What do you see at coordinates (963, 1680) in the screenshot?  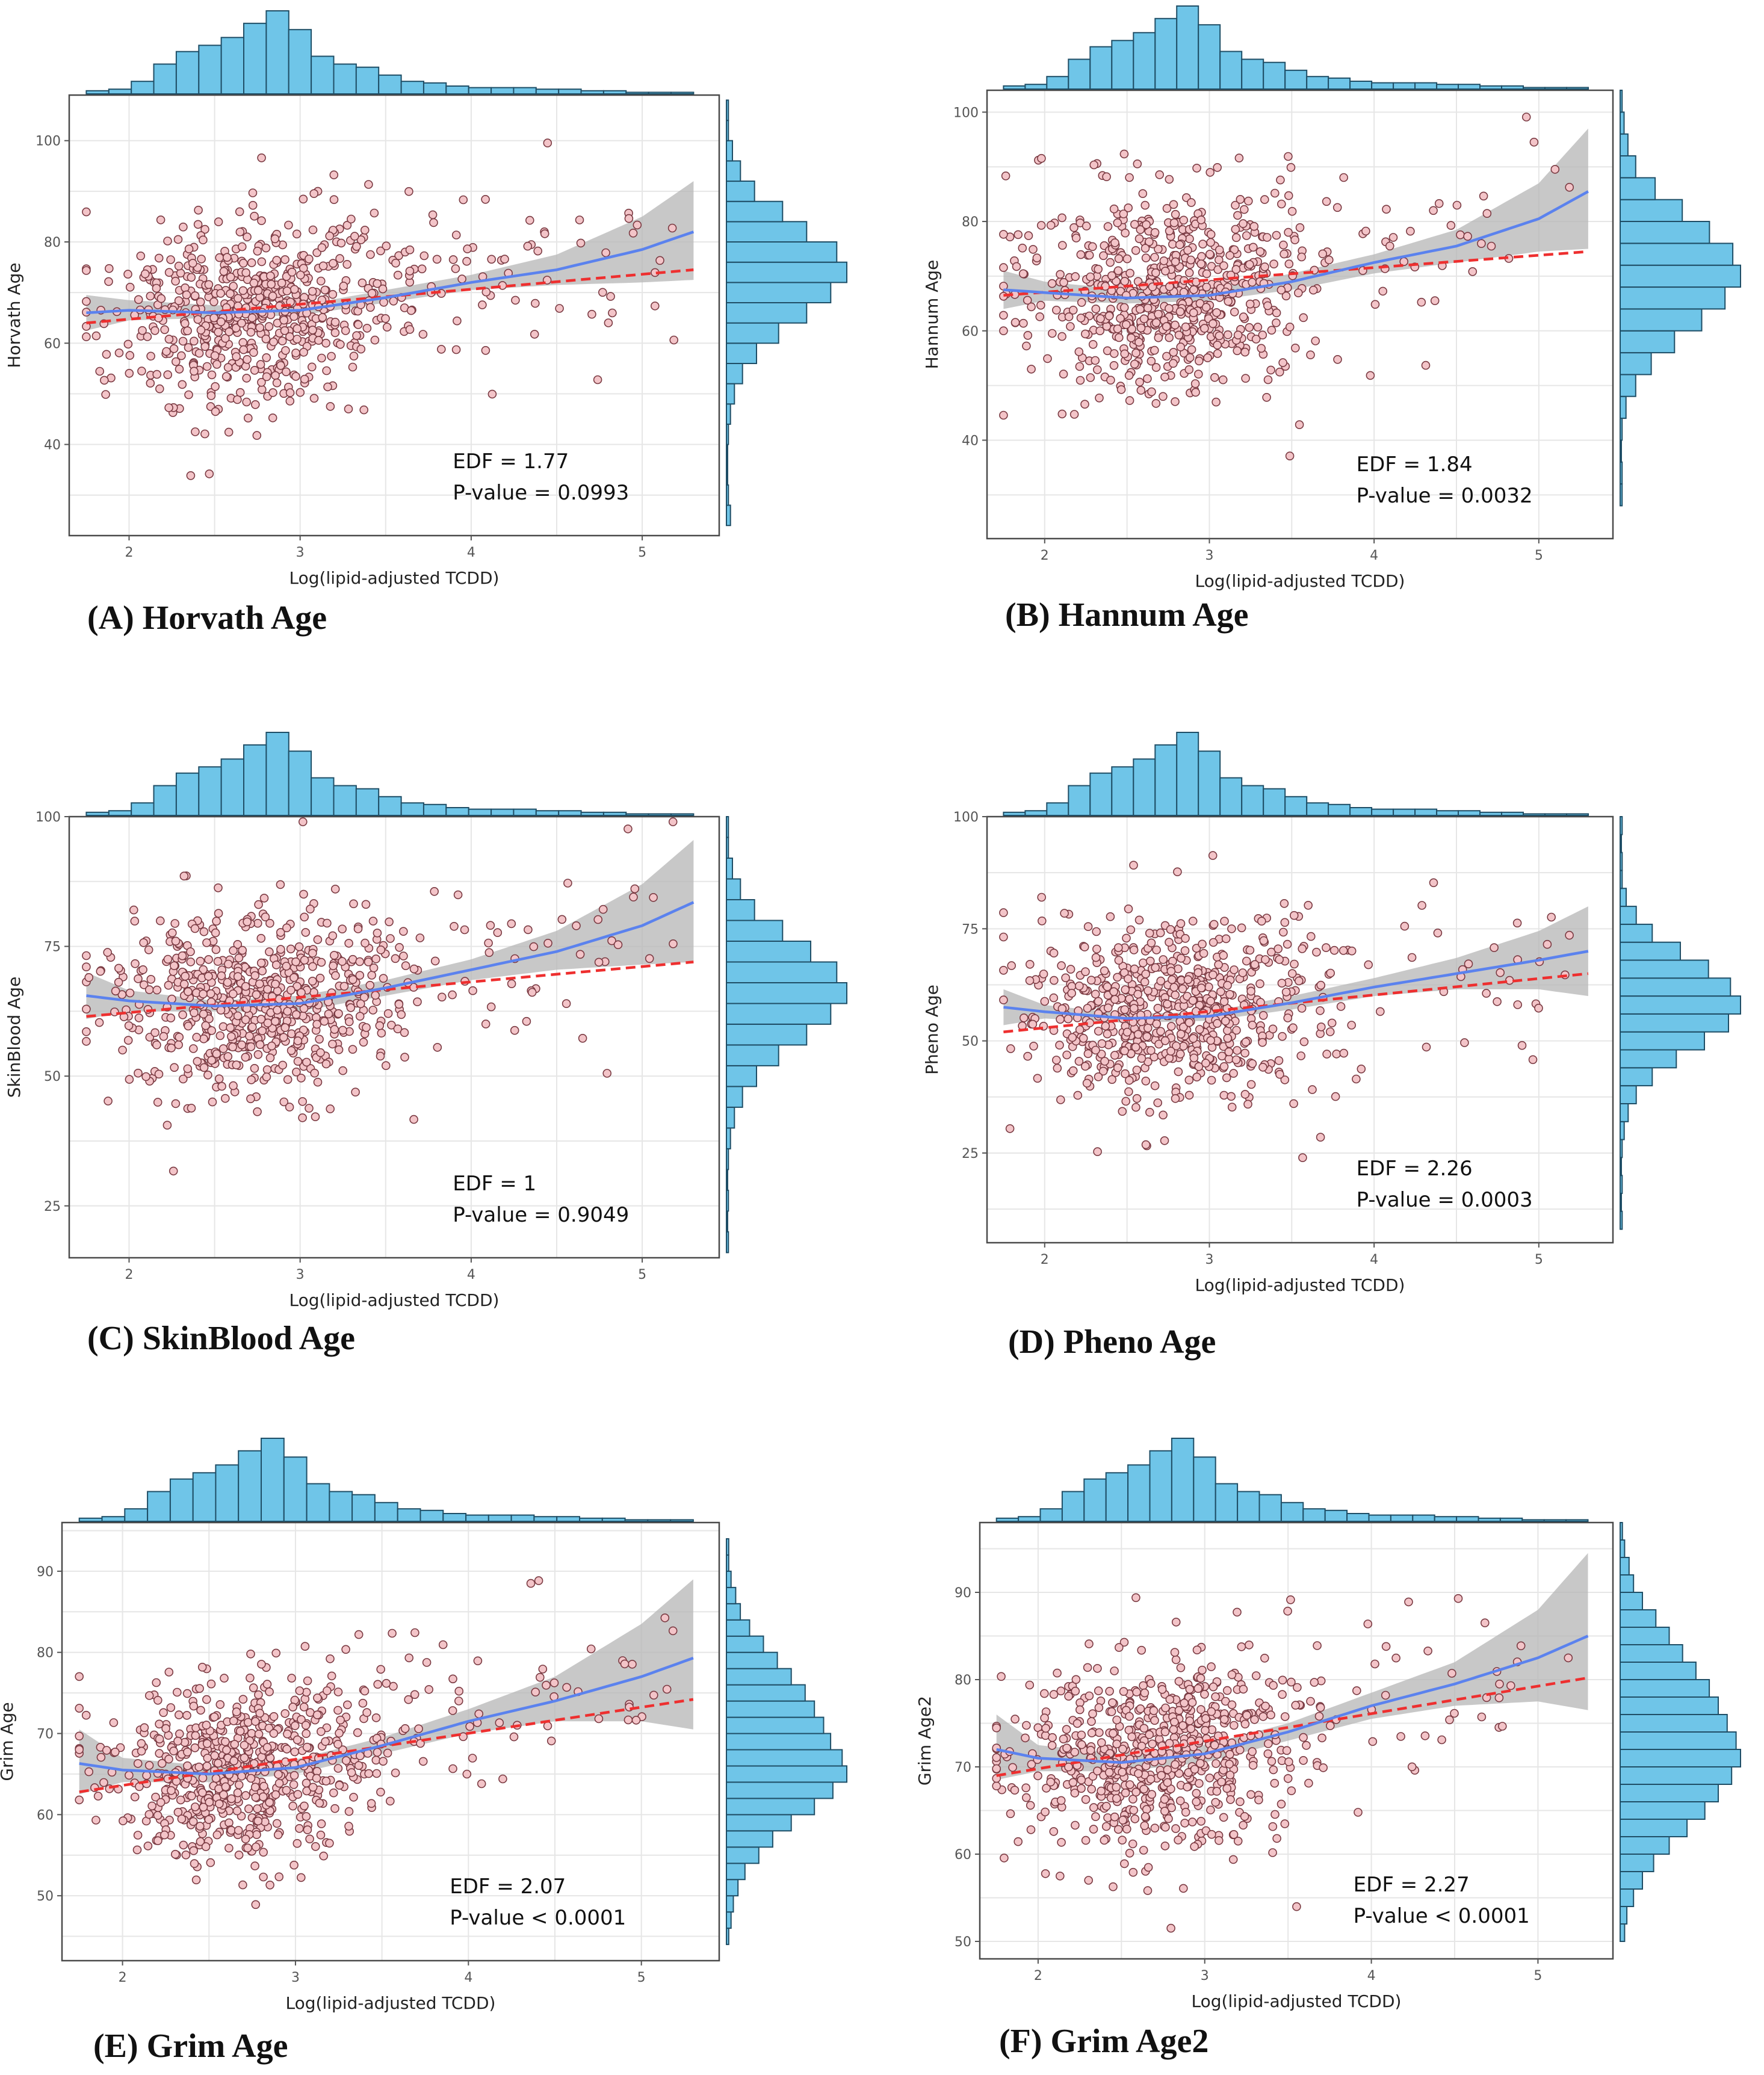 I see `y-tick-label: 80` at bounding box center [963, 1680].